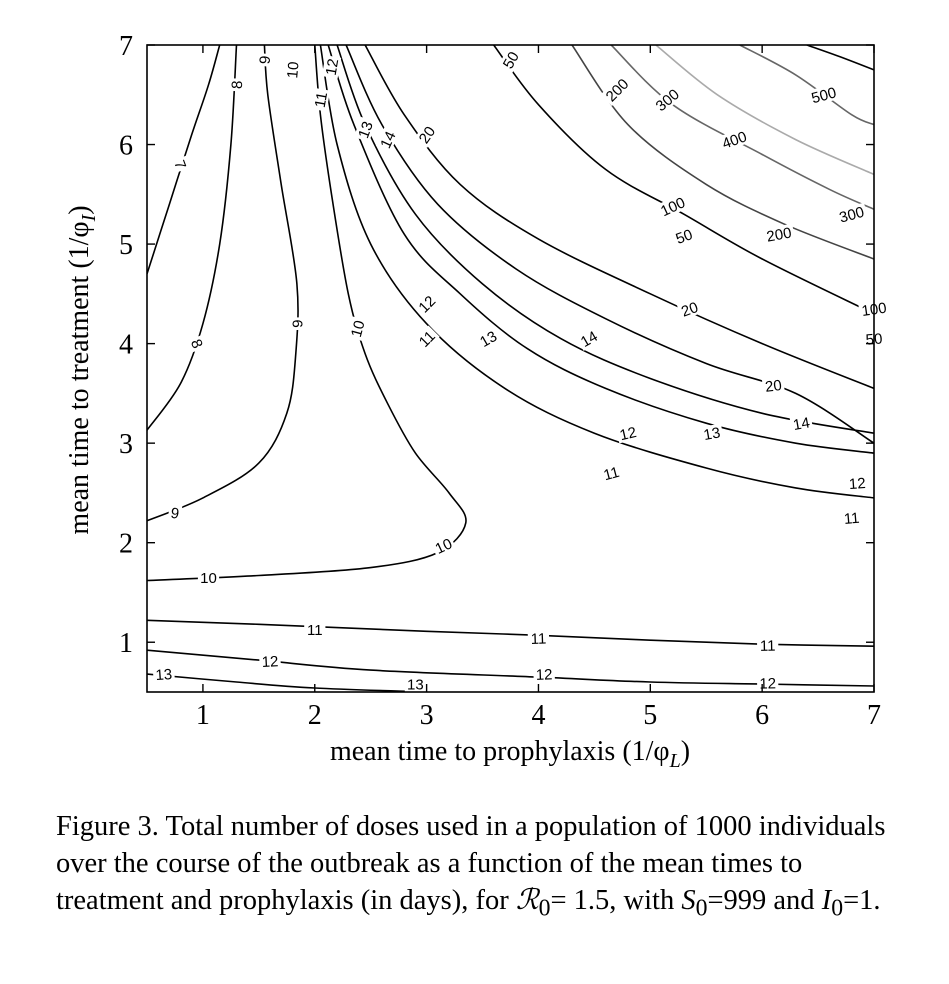  I want to click on y-axis-label-sub: I, so click(89, 217).